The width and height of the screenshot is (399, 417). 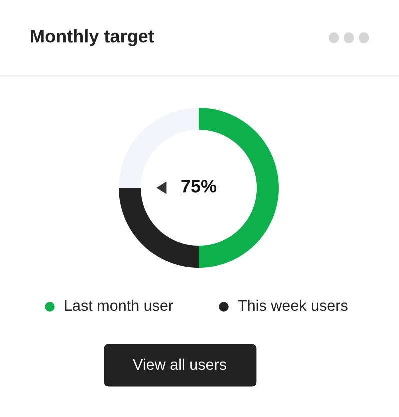 I want to click on text: 75%, so click(x=199, y=186).